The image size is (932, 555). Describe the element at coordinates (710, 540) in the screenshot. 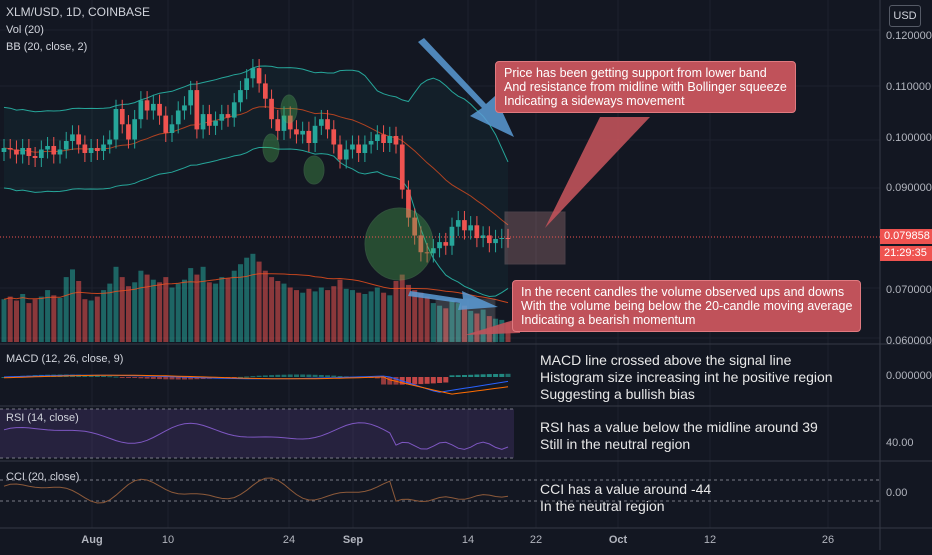

I see `time-tick-label: 12` at that location.